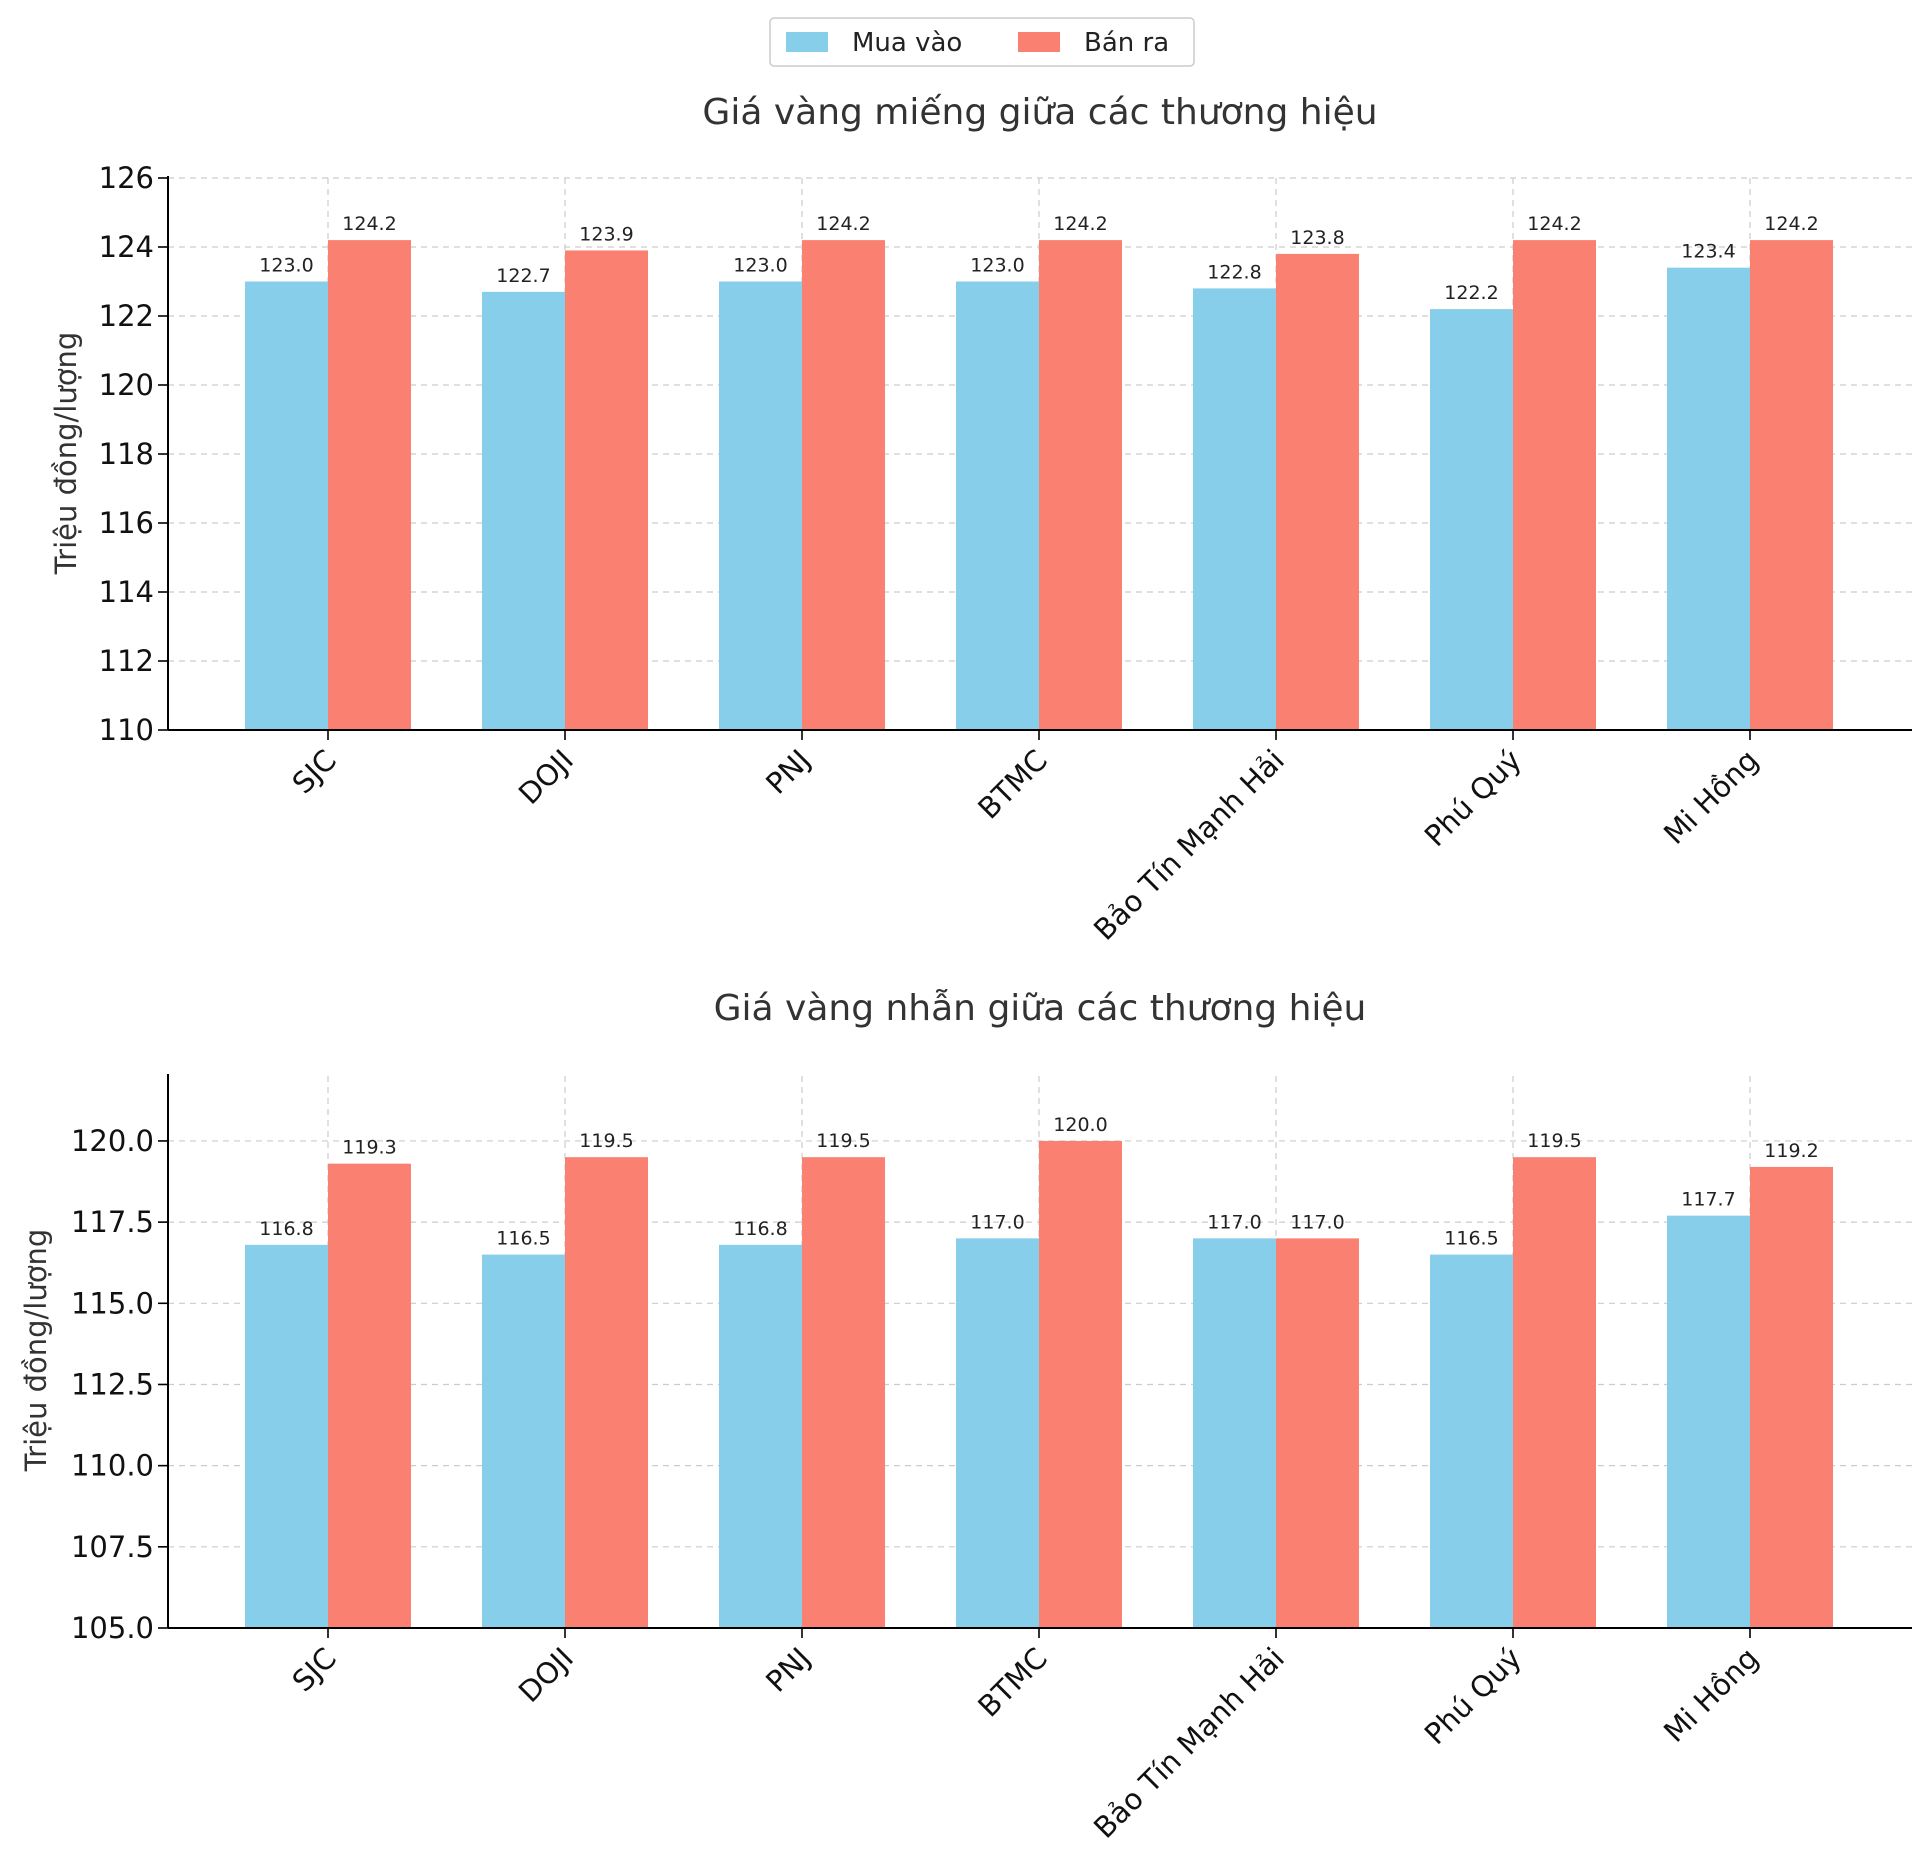 This screenshot has width=1920, height=1867. I want to click on data-label-mua-vao: 123.4, so click(1708, 252).